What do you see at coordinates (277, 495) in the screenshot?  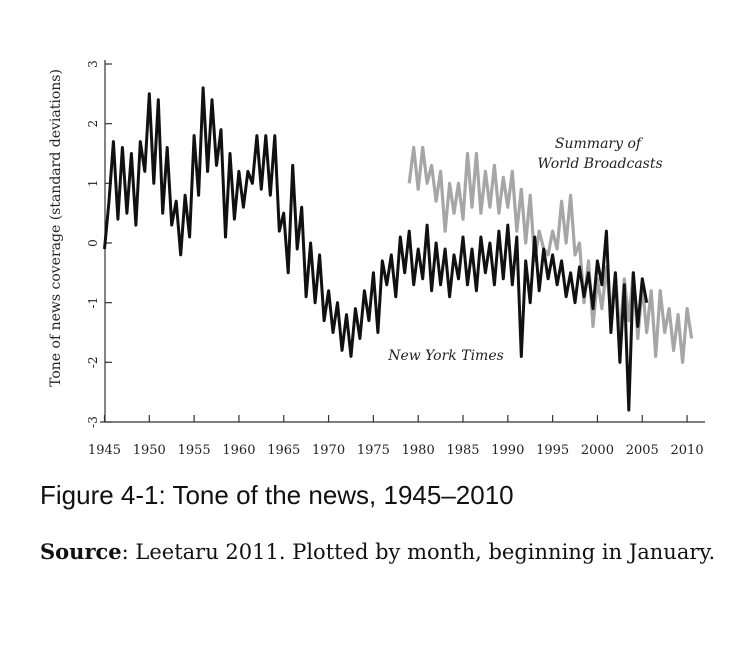 I see `figure-caption: Figure 4-1: Tone of the news, 1945–2010` at bounding box center [277, 495].